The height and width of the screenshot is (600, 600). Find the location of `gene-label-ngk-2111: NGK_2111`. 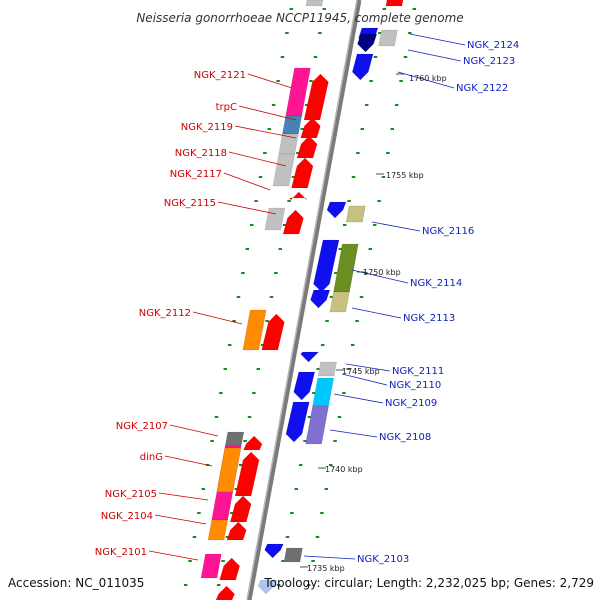

gene-label-ngk-2111: NGK_2111 is located at coordinates (418, 371).